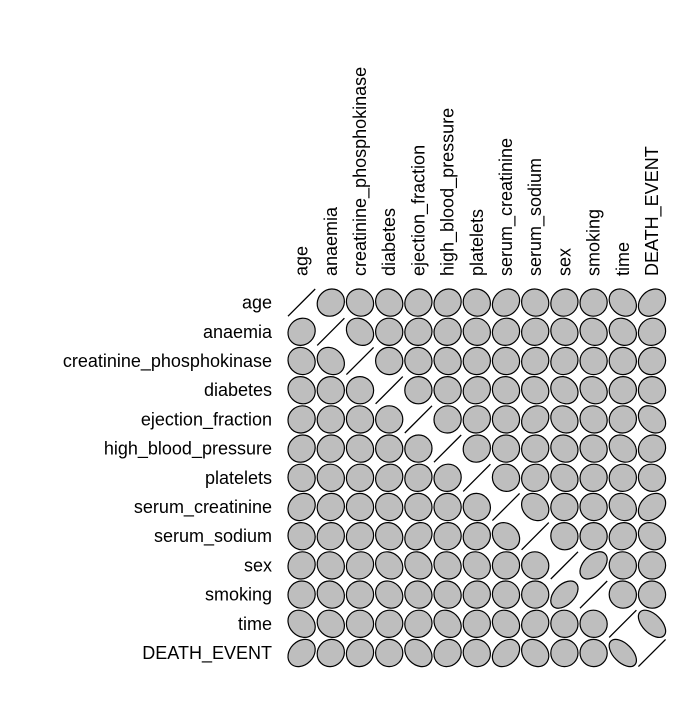 The width and height of the screenshot is (699, 703). Describe the element at coordinates (623, 594) in the screenshot. I see `corr-ellipse-smoking-time` at that location.